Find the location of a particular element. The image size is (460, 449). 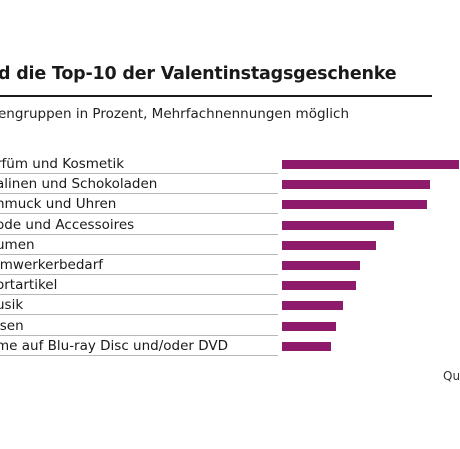

category-label: umen is located at coordinates (17, 244).